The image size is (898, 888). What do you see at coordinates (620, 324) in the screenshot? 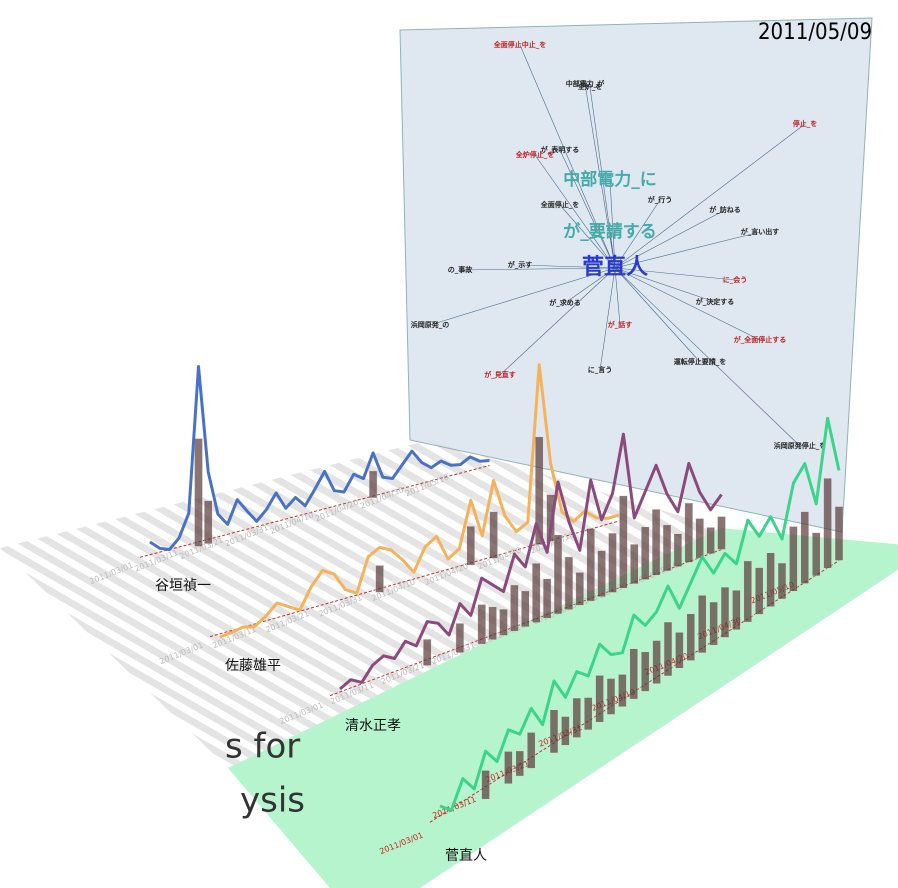
I see `node-label: が_話す` at bounding box center [620, 324].